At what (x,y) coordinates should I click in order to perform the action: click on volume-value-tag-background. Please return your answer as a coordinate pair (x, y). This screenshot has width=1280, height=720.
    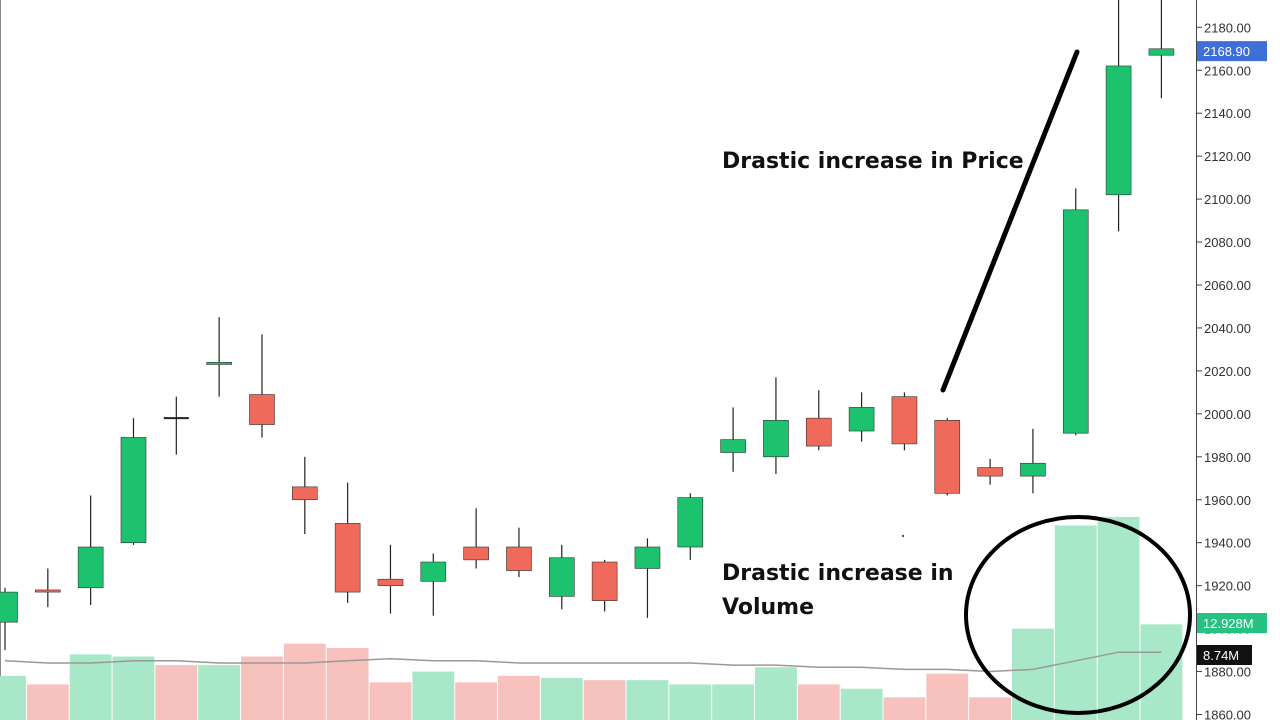
    Looking at the image, I should click on (1232, 623).